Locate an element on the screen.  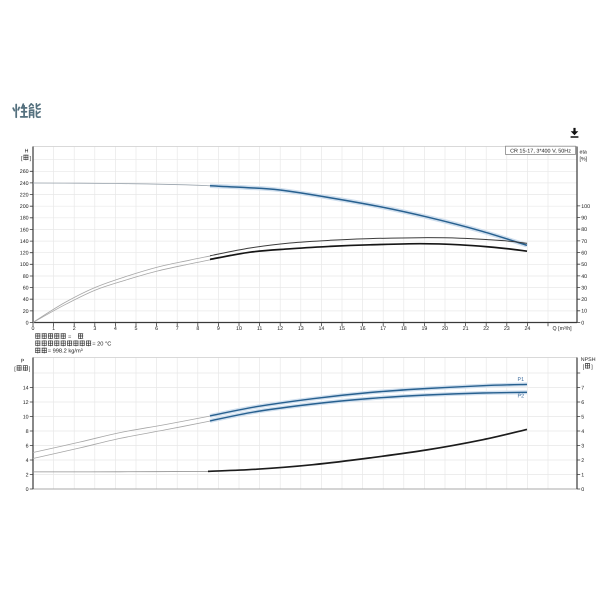
svg-text: H is located at coordinates (27, 152).